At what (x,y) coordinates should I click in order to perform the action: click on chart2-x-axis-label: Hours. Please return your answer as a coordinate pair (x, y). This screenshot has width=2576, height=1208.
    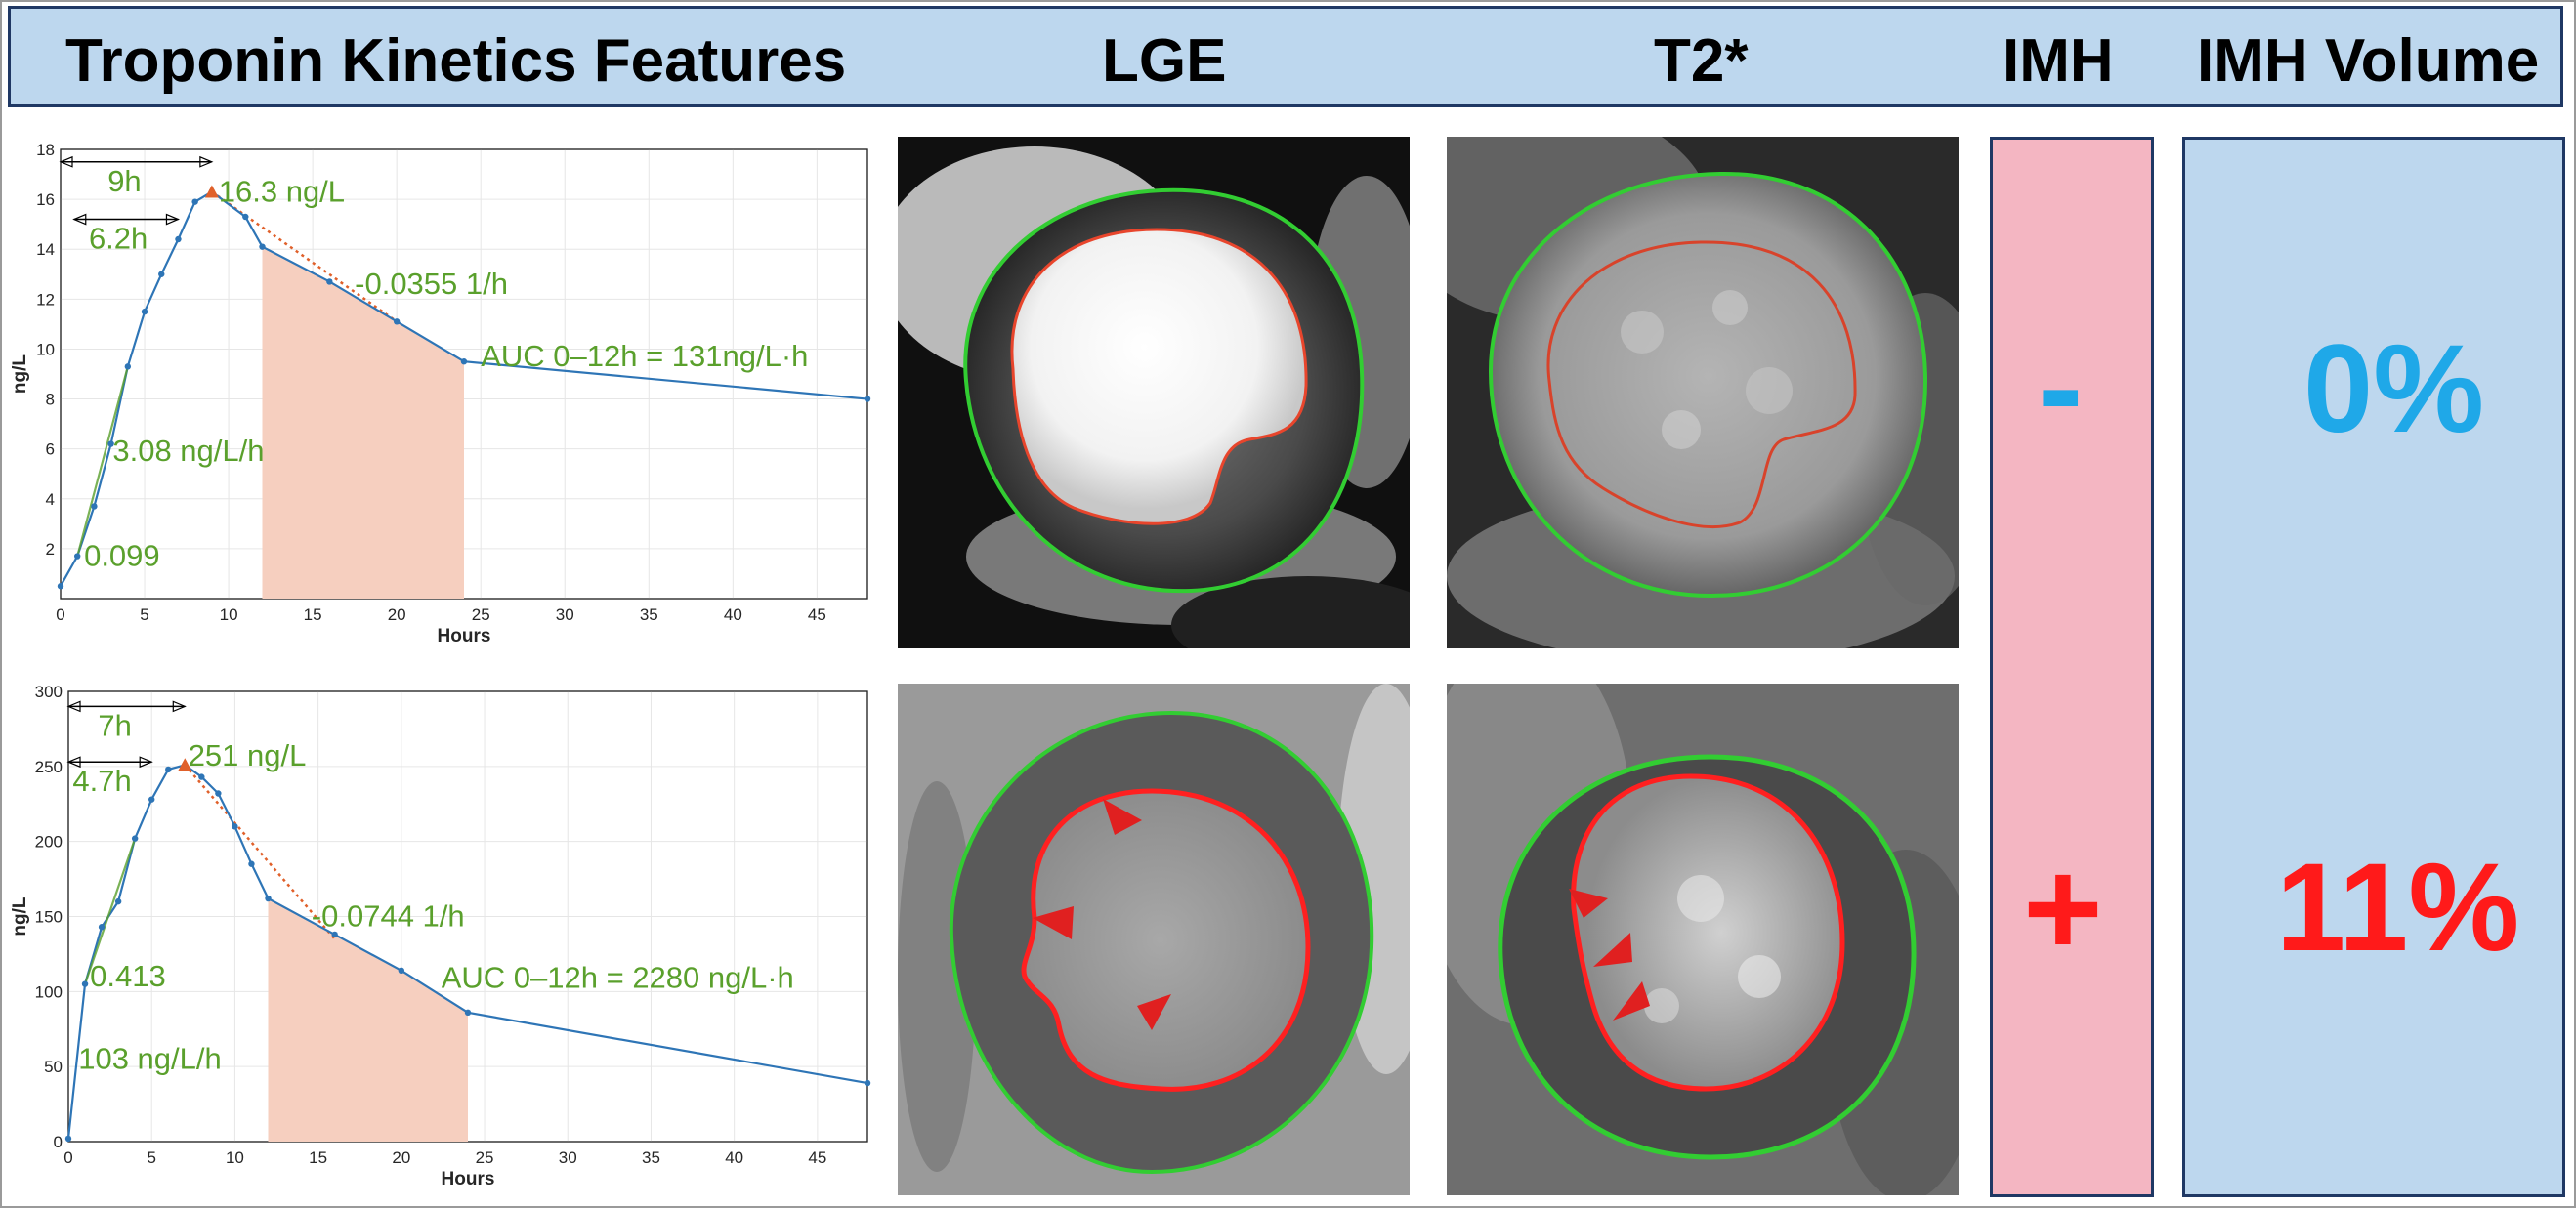
    Looking at the image, I should click on (468, 1179).